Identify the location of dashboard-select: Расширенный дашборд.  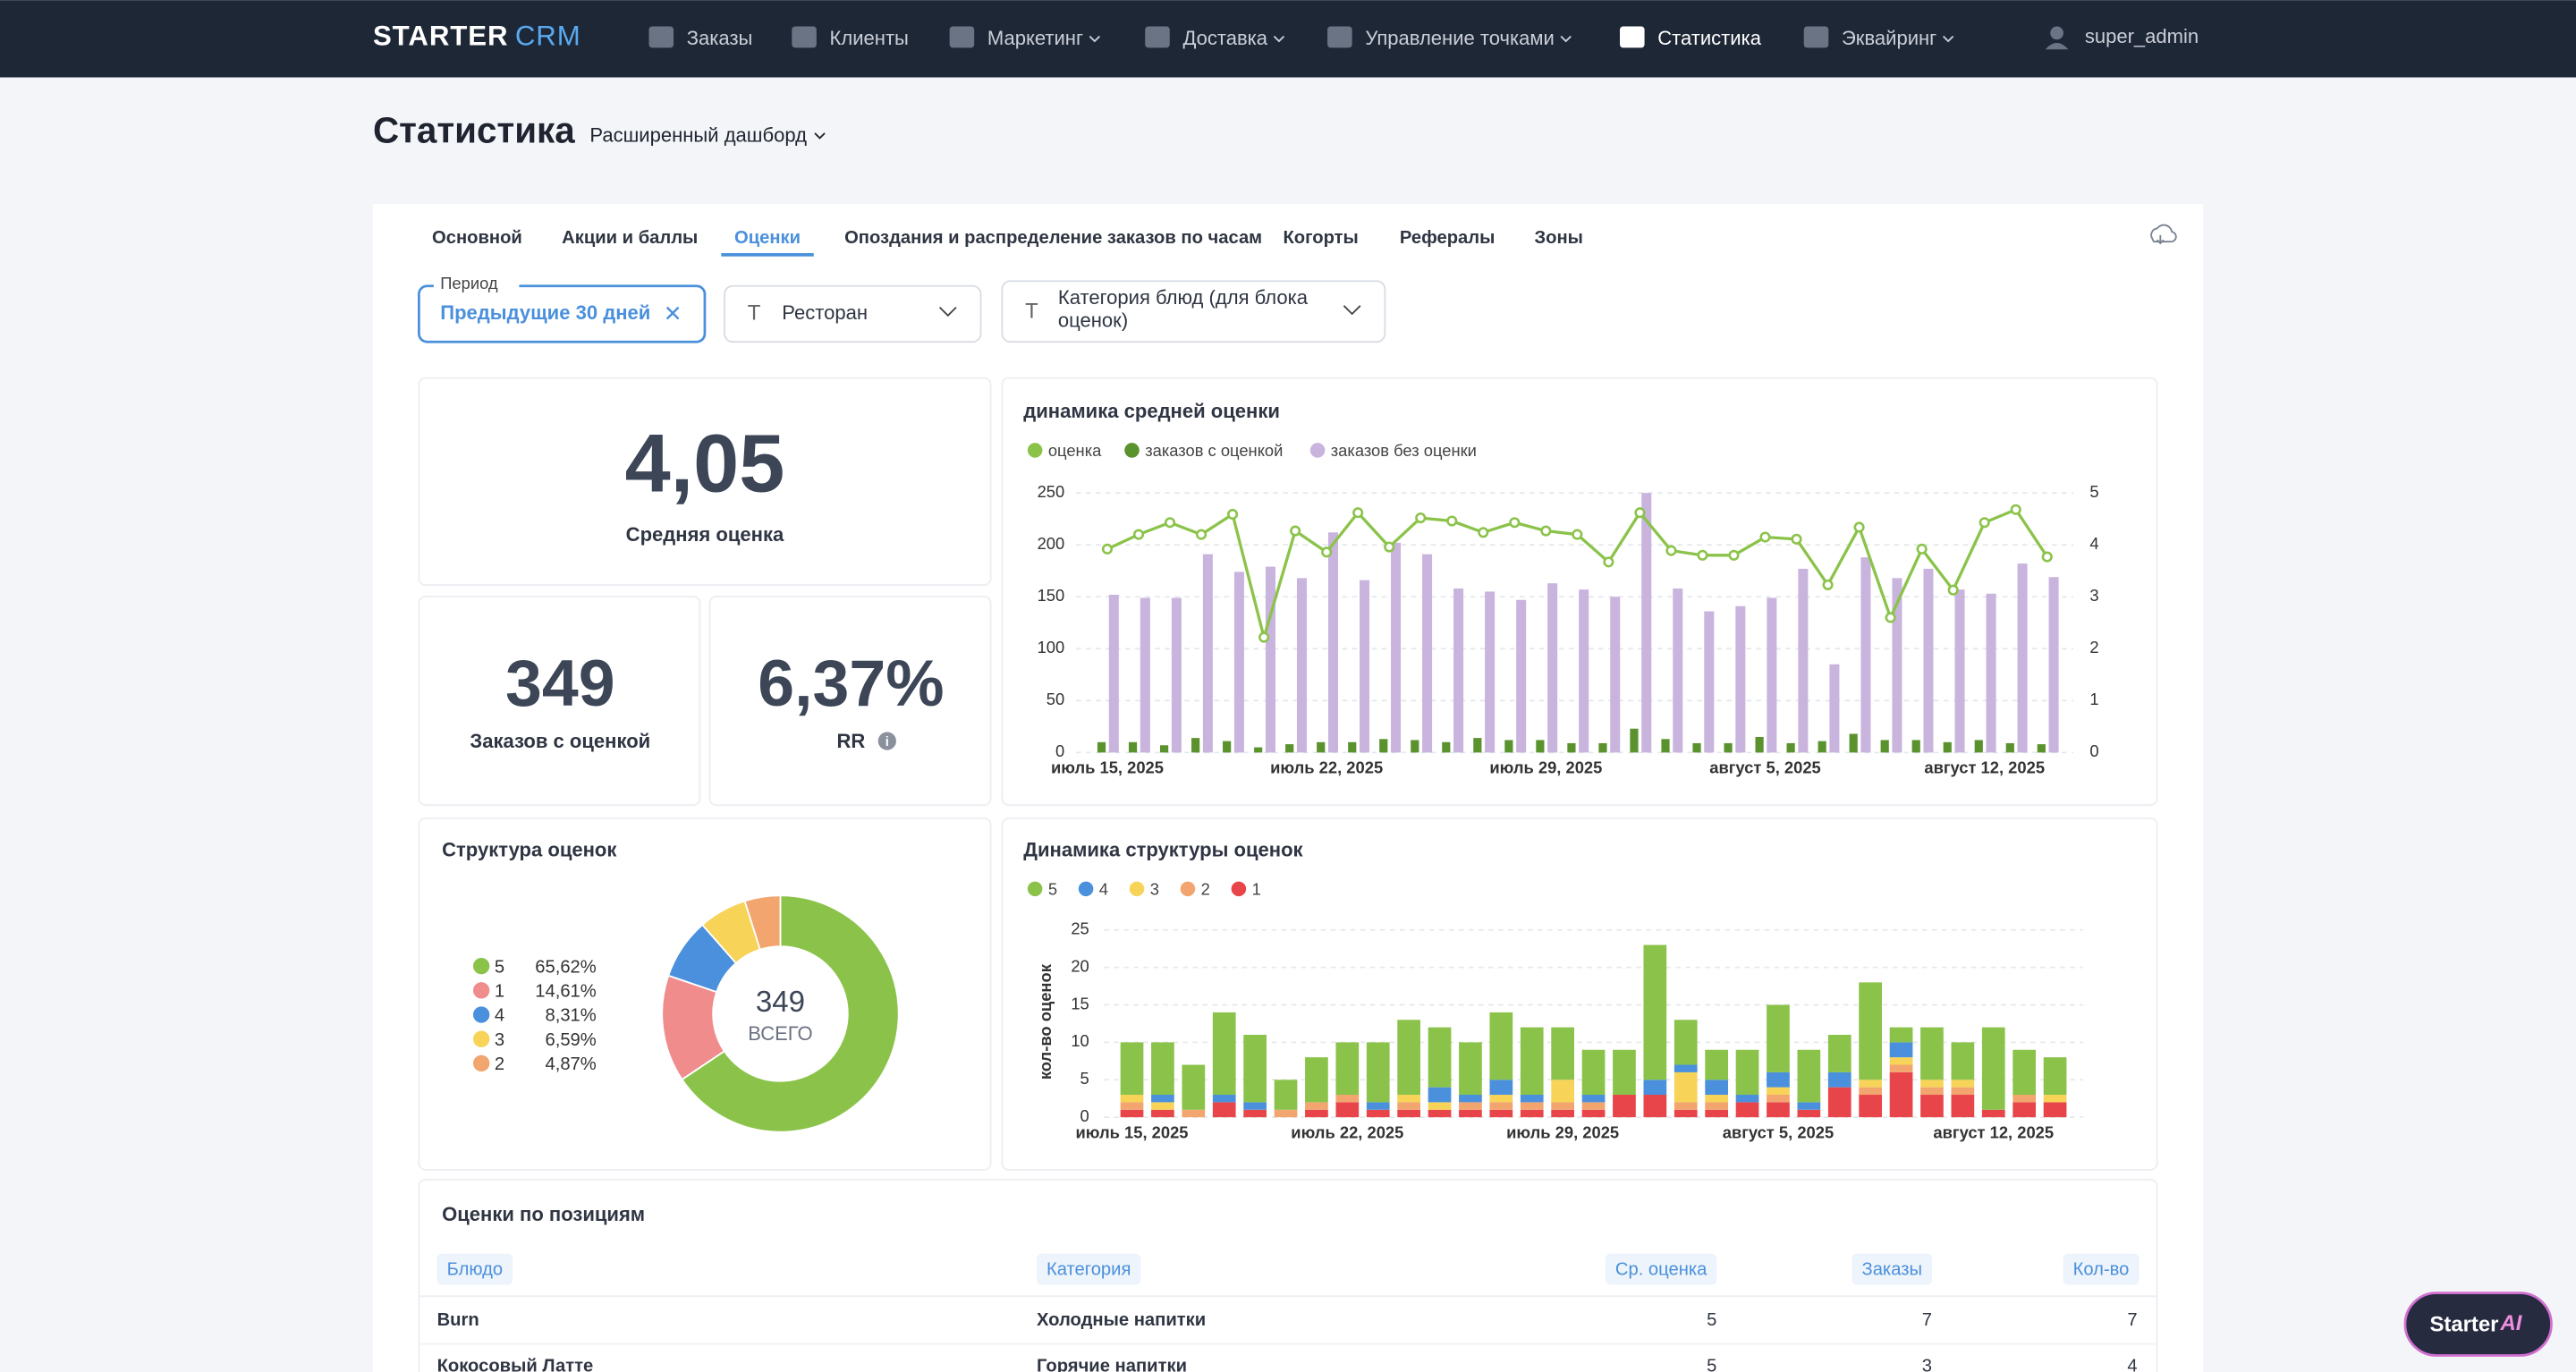
(698, 134).